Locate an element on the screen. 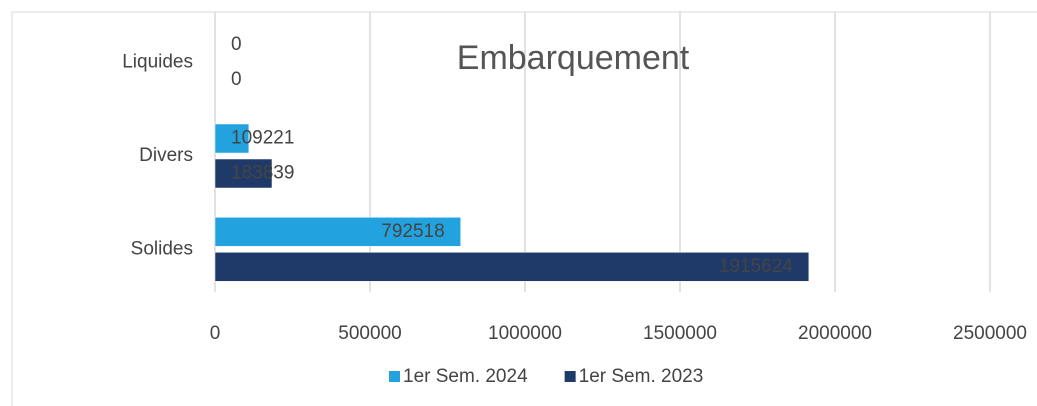 The width and height of the screenshot is (1037, 406). data-label: 792518 is located at coordinates (412, 231).